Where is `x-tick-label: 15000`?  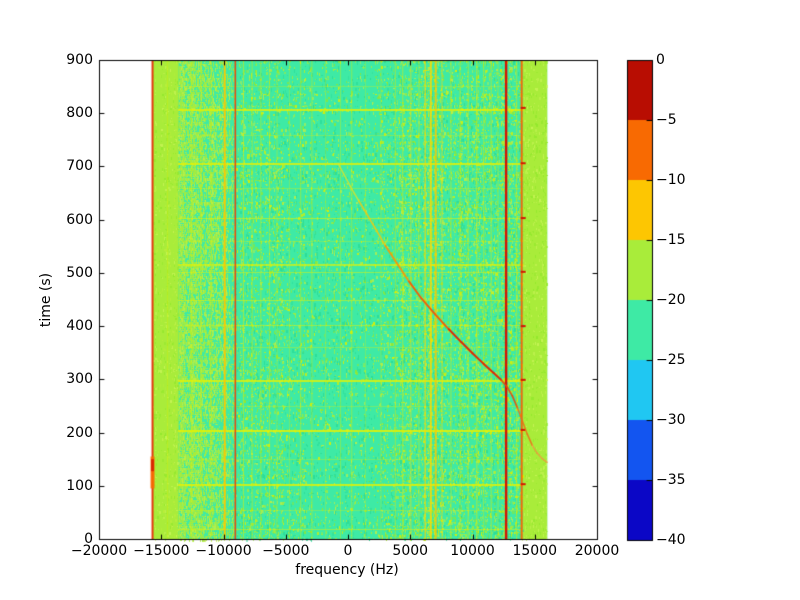 x-tick-label: 15000 is located at coordinates (535, 551).